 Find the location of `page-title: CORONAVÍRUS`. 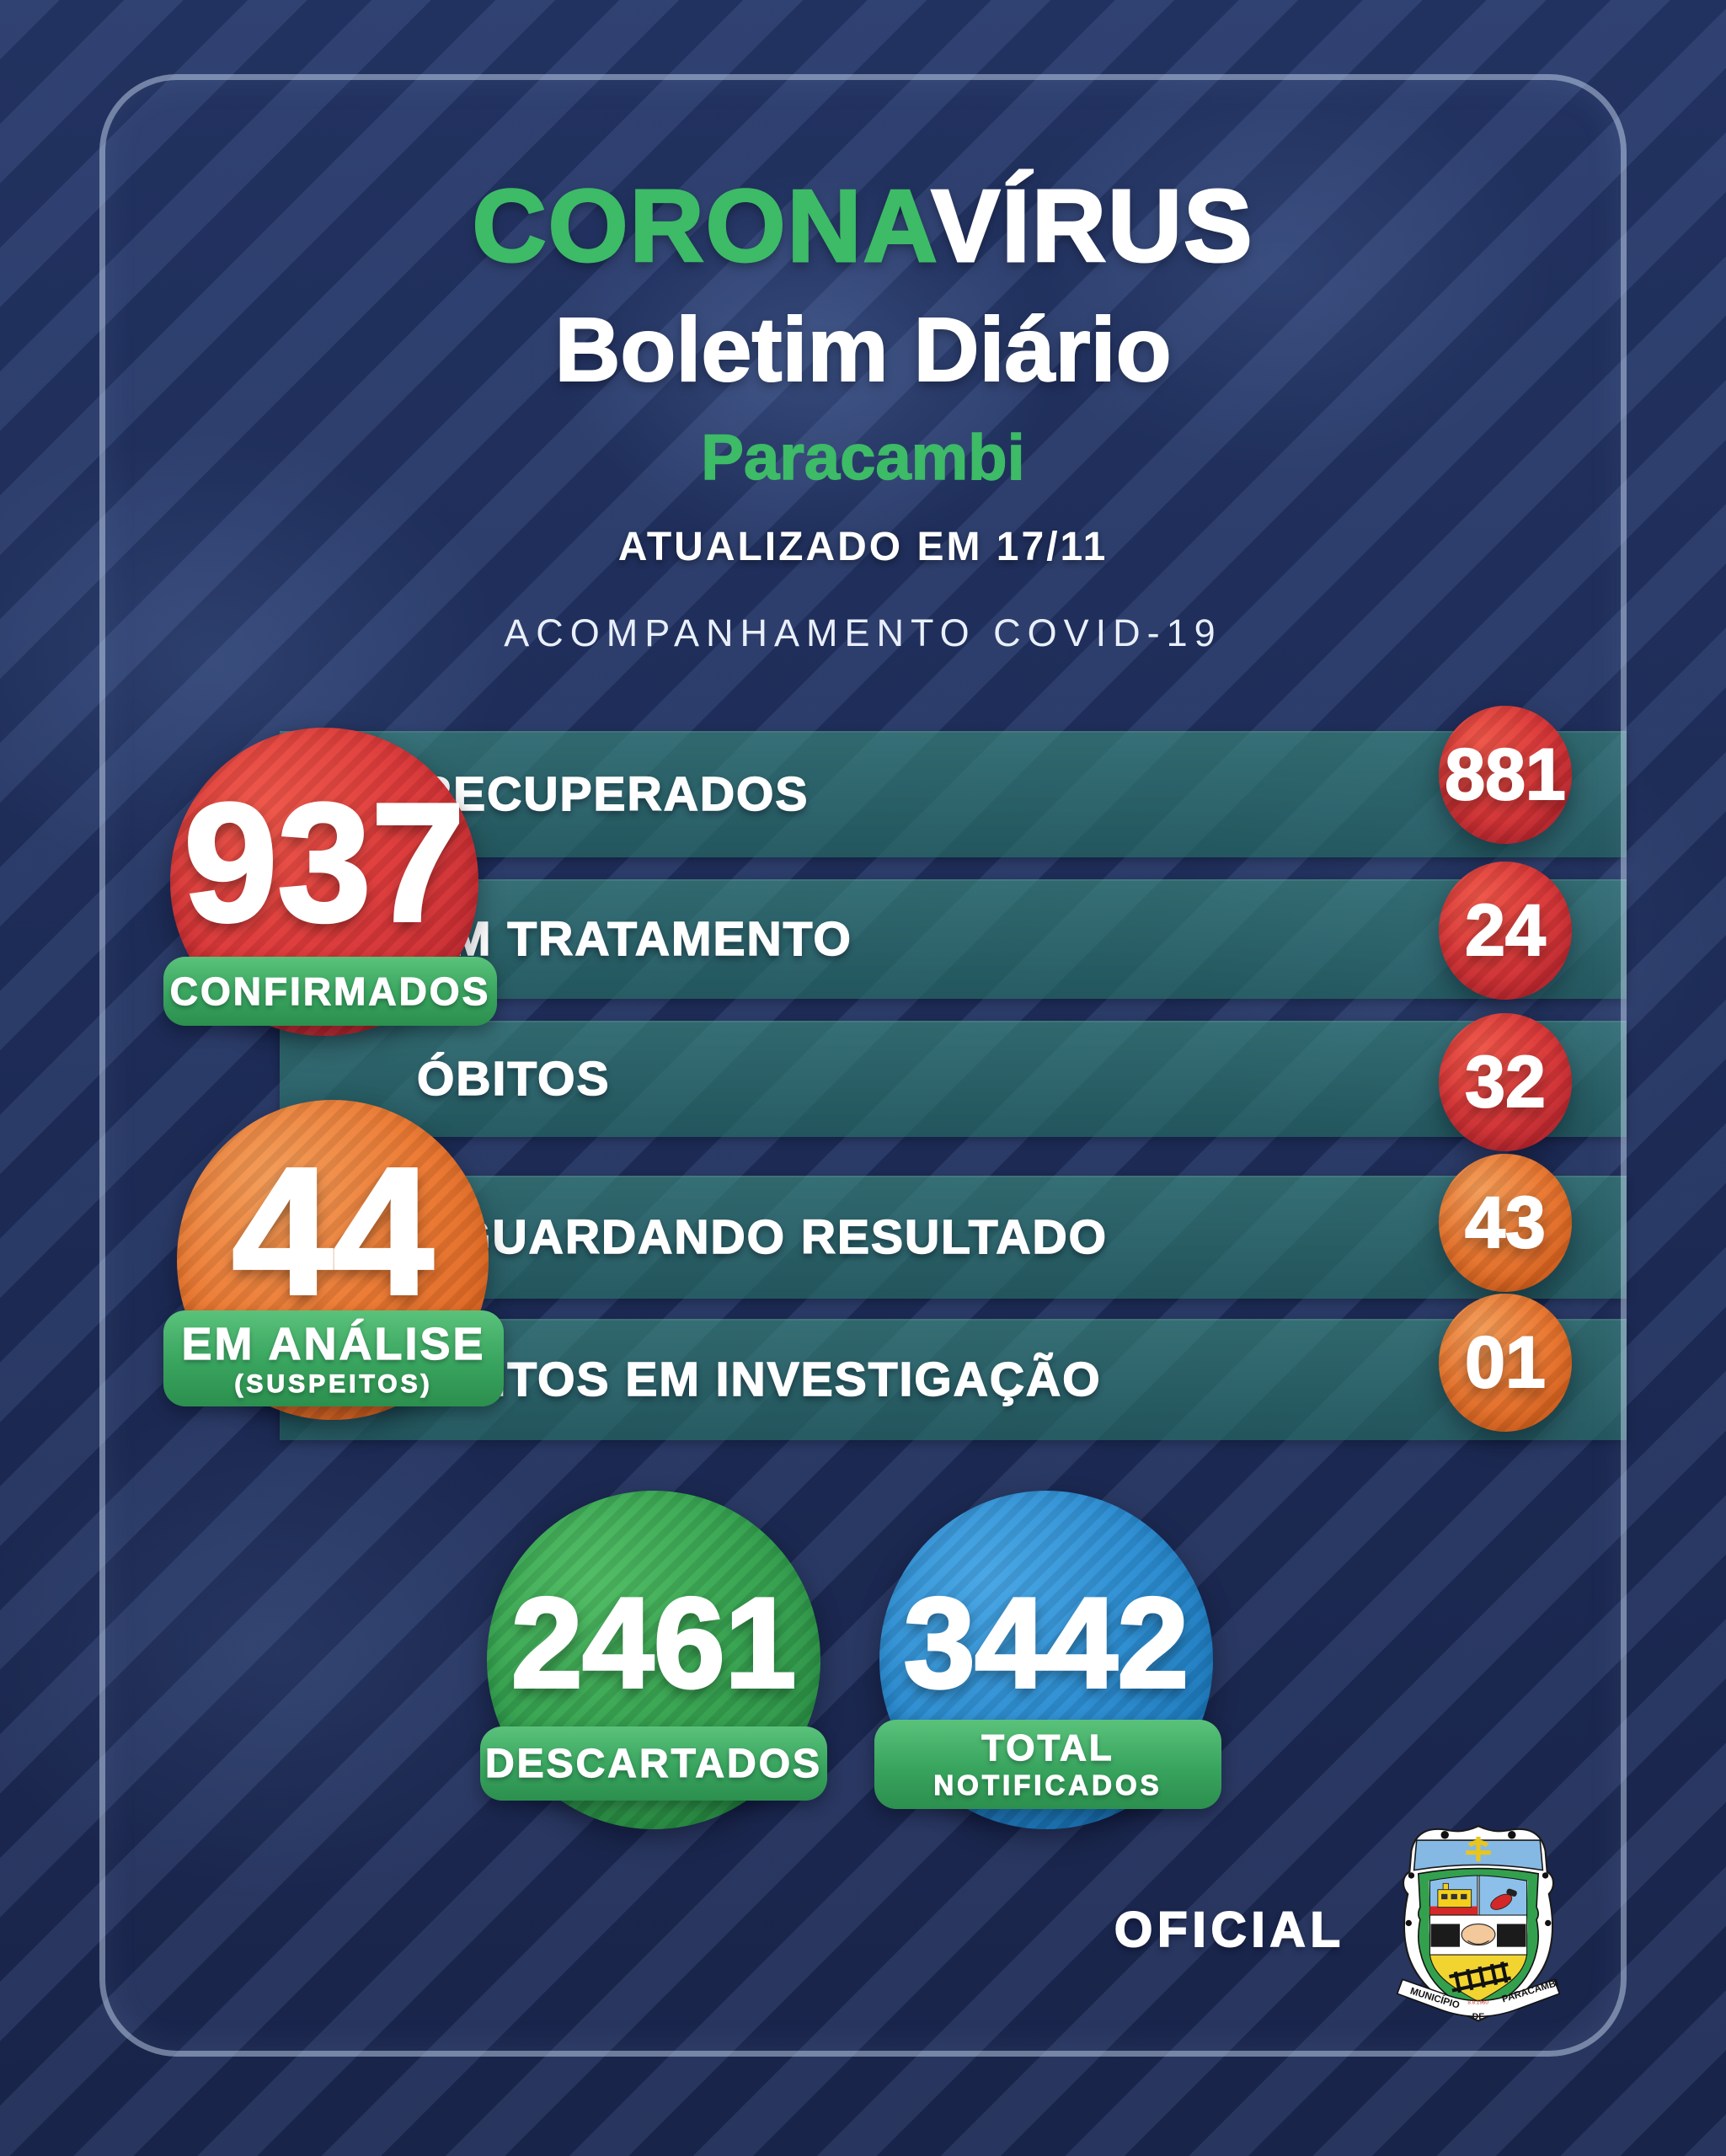

page-title: CORONAVÍRUS is located at coordinates (863, 226).